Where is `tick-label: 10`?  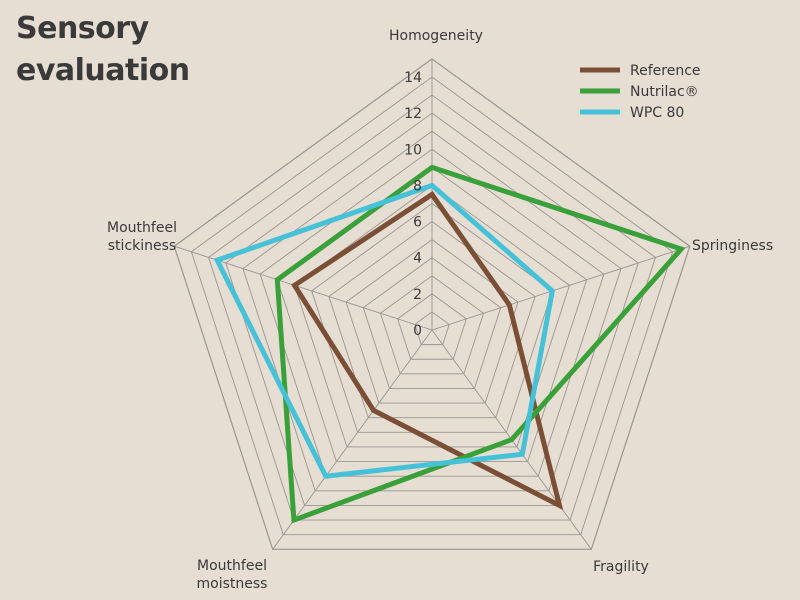 tick-label: 10 is located at coordinates (413, 150).